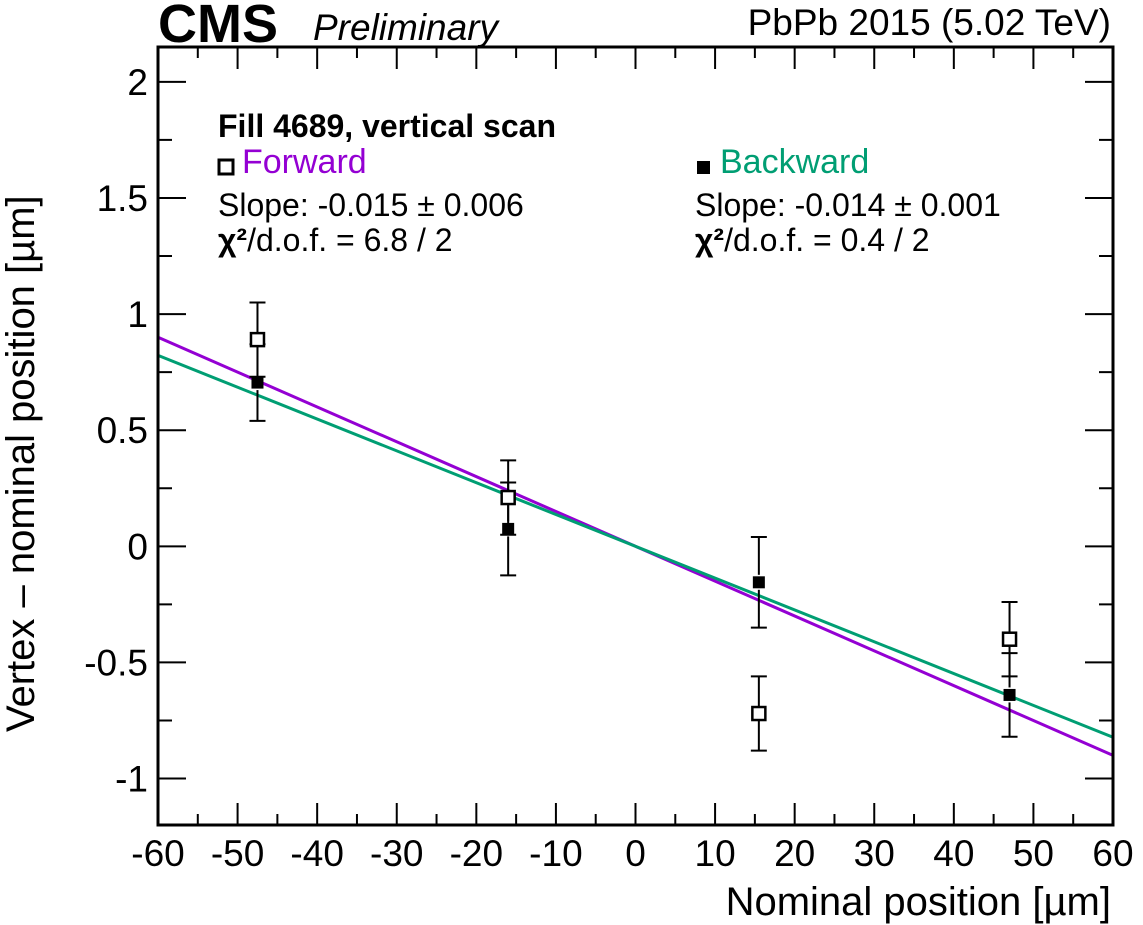 This screenshot has height=925, width=1143. I want to click on x-tick-label: 0, so click(635, 853).